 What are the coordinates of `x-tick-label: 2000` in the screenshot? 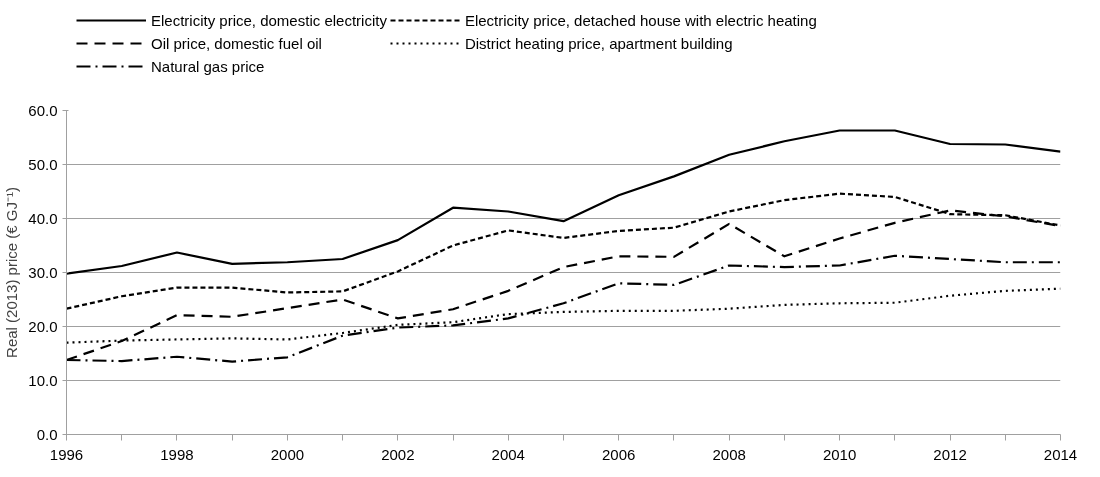 It's located at (287, 454).